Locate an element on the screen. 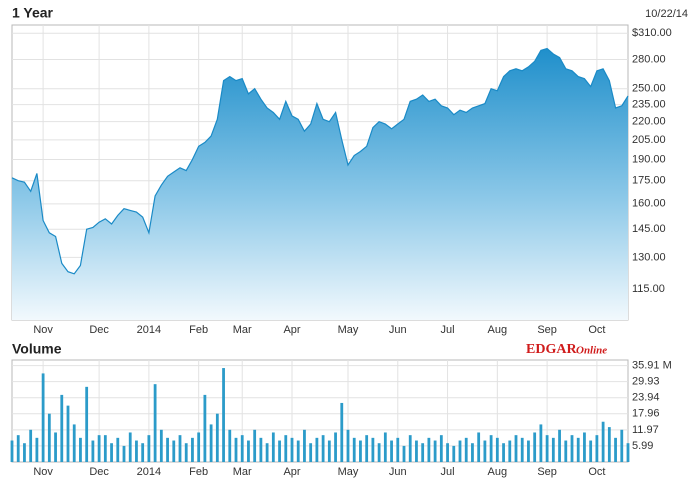 The height and width of the screenshot is (481, 700). y-tick-label: 23.94 is located at coordinates (646, 398).